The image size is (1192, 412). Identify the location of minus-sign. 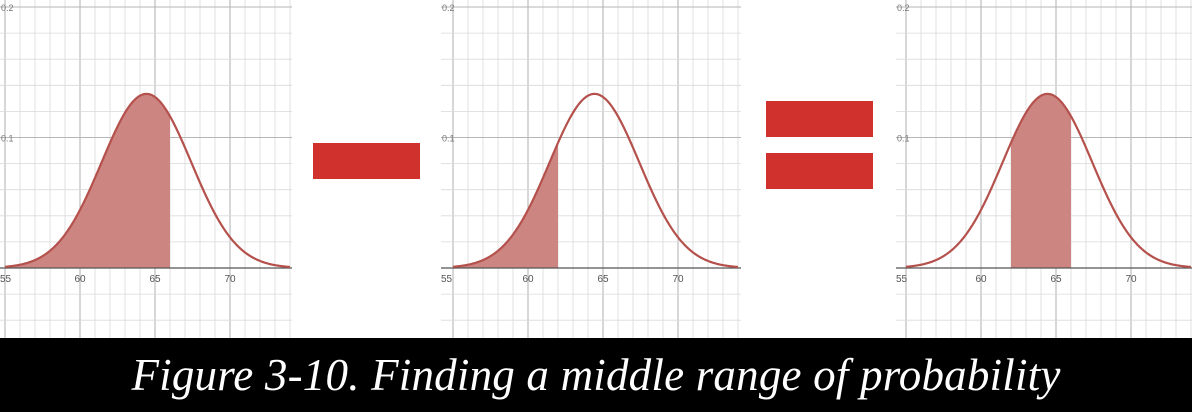
(366, 161).